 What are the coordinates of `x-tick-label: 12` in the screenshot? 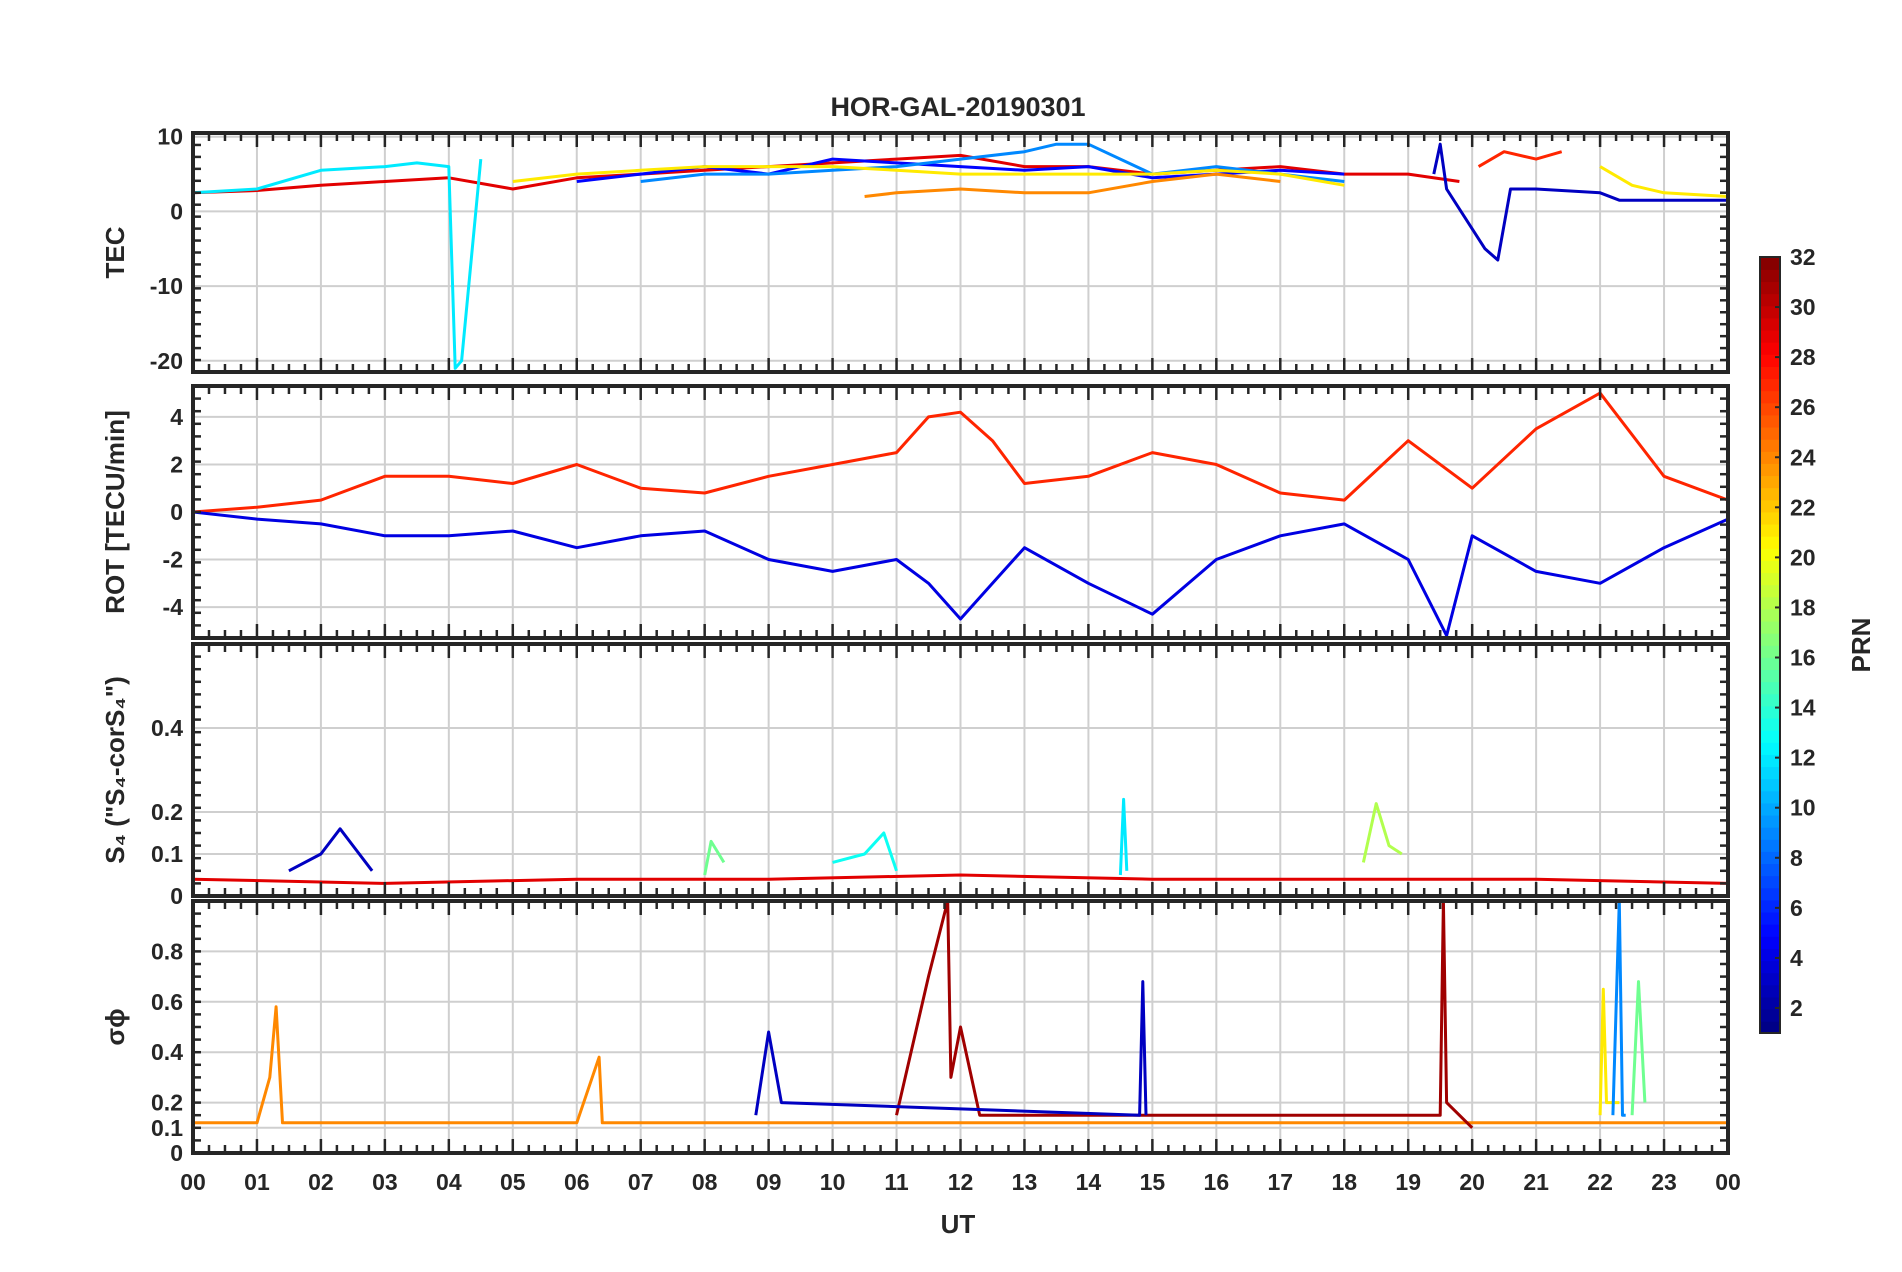 It's located at (961, 1182).